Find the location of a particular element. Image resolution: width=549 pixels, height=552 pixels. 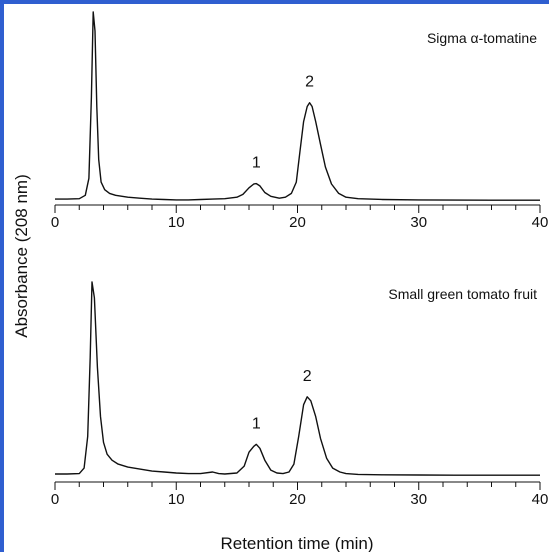

panel-title: Sigma α-tomatine is located at coordinates (482, 38).